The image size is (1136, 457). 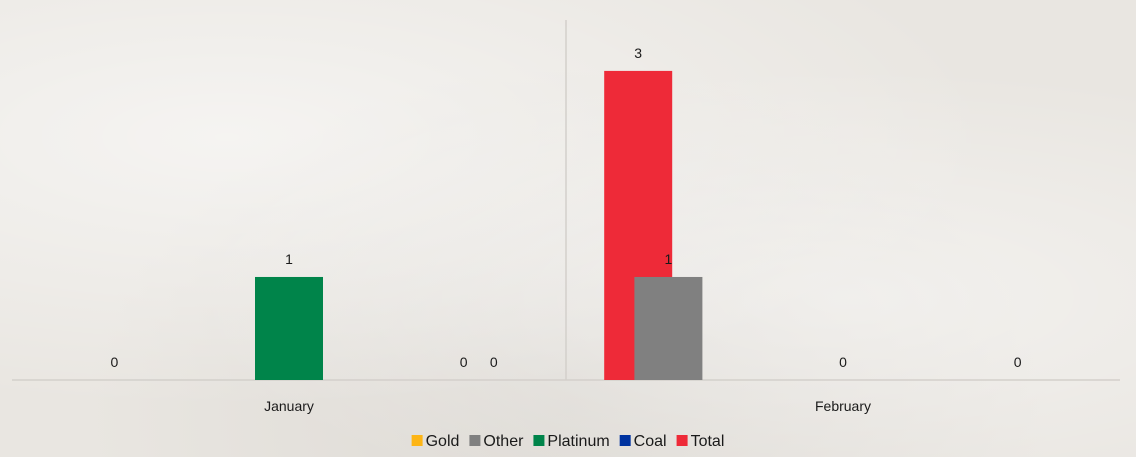 I want to click on legend-label: Platinum, so click(x=578, y=441).